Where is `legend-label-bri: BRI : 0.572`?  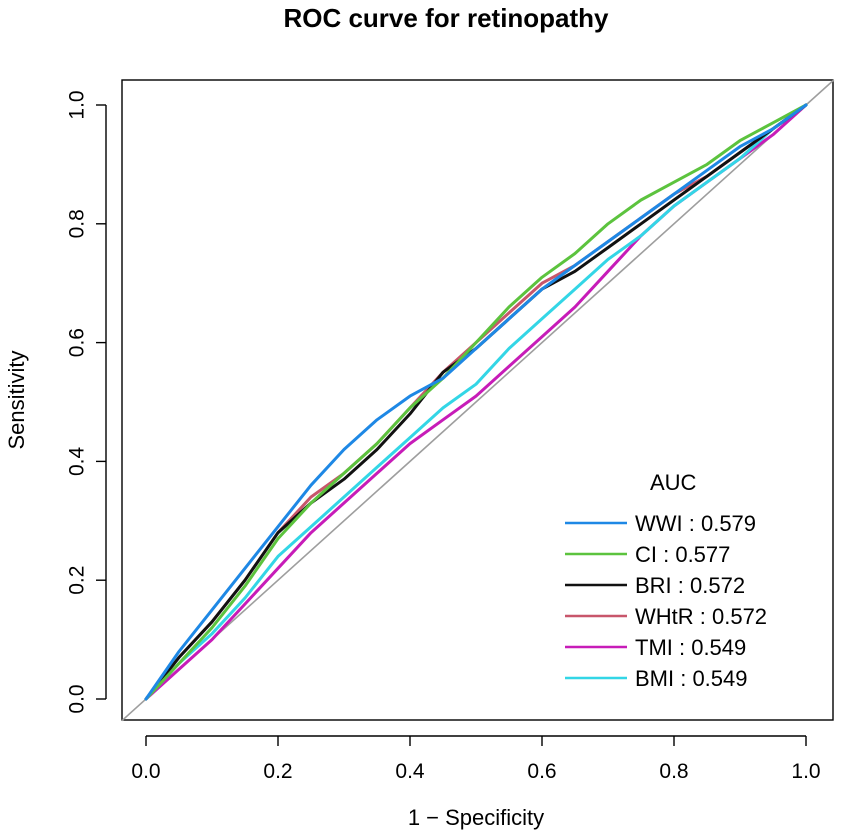
legend-label-bri: BRI : 0.572 is located at coordinates (690, 585).